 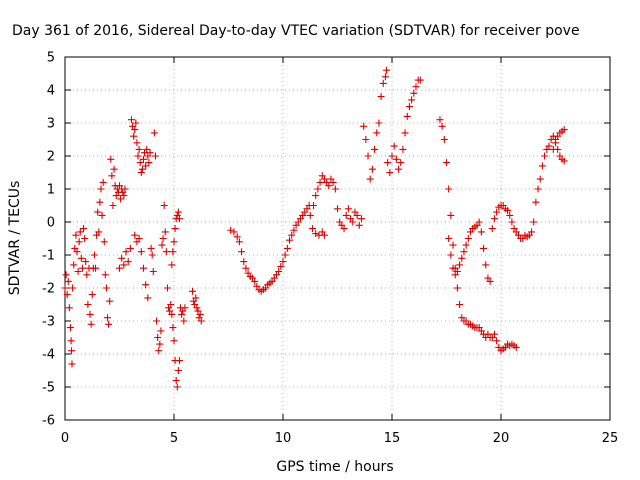 What do you see at coordinates (48, 322) in the screenshot?
I see `y-tick-label: -3` at bounding box center [48, 322].